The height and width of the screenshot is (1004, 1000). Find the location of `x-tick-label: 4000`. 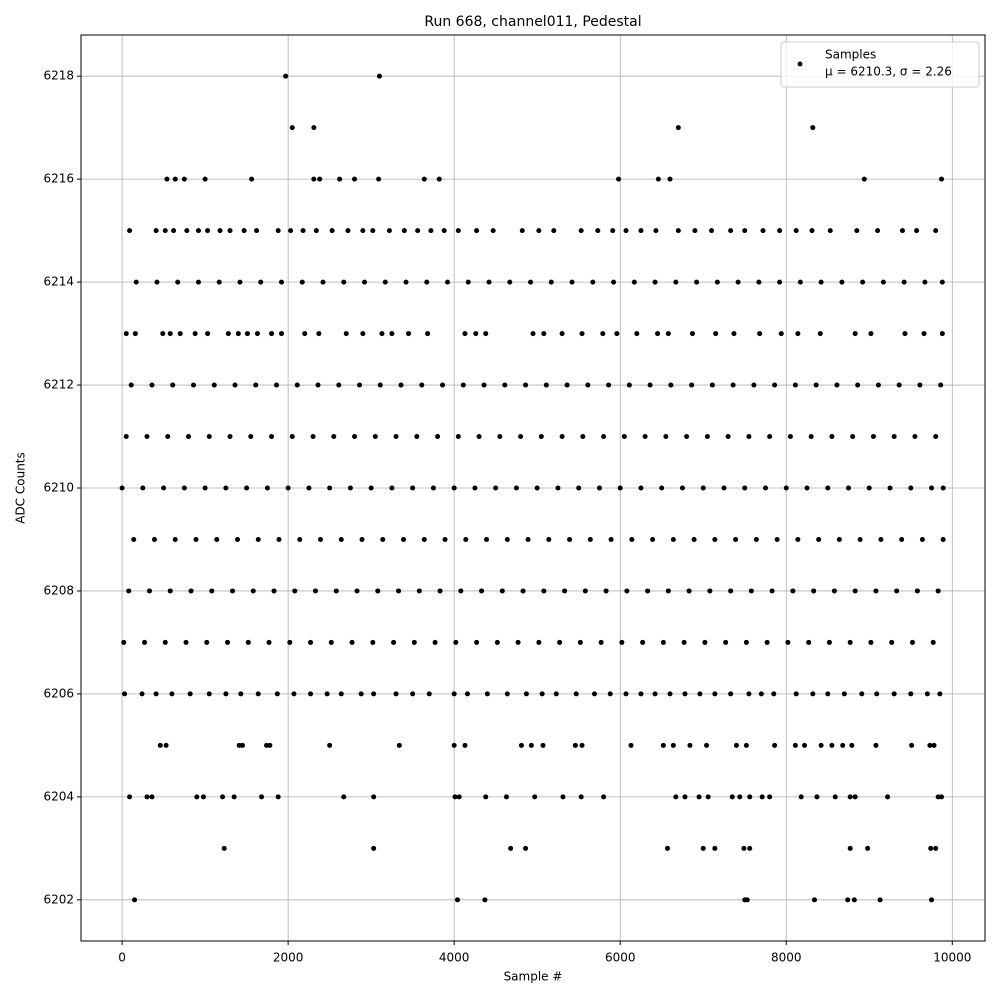

x-tick-label: 4000 is located at coordinates (454, 958).